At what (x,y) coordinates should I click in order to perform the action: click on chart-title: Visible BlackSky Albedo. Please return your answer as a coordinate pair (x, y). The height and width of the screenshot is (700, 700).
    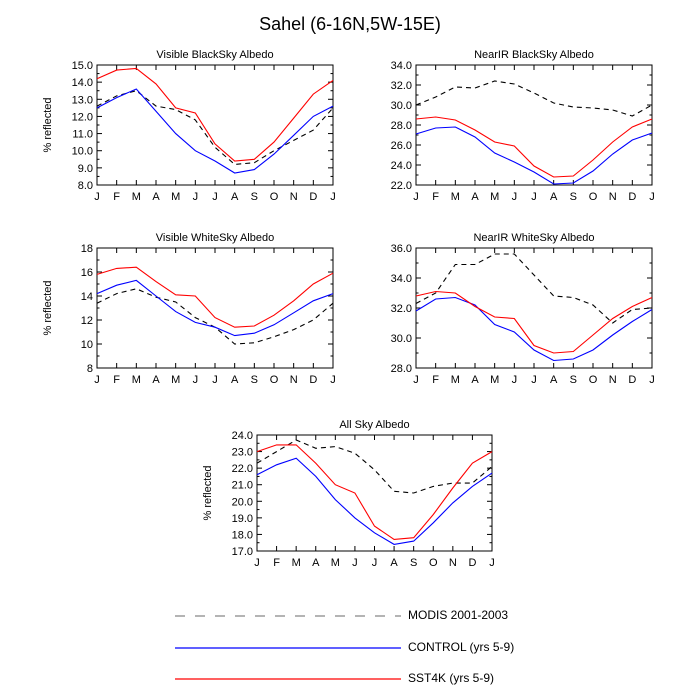
    Looking at the image, I should click on (214, 55).